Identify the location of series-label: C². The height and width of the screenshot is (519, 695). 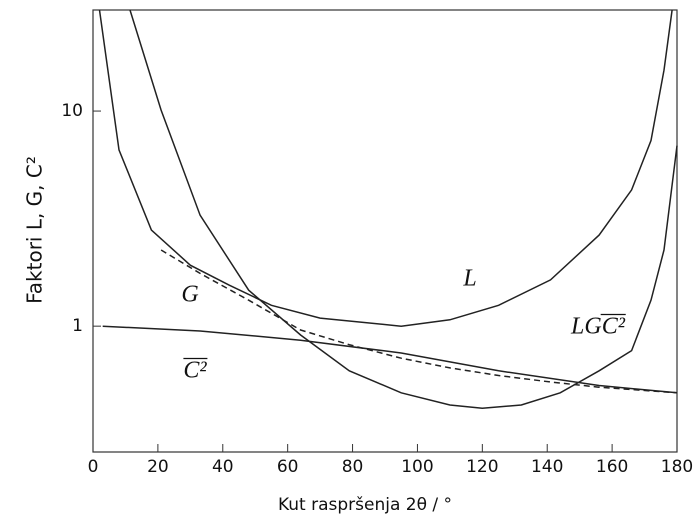
(195, 371).